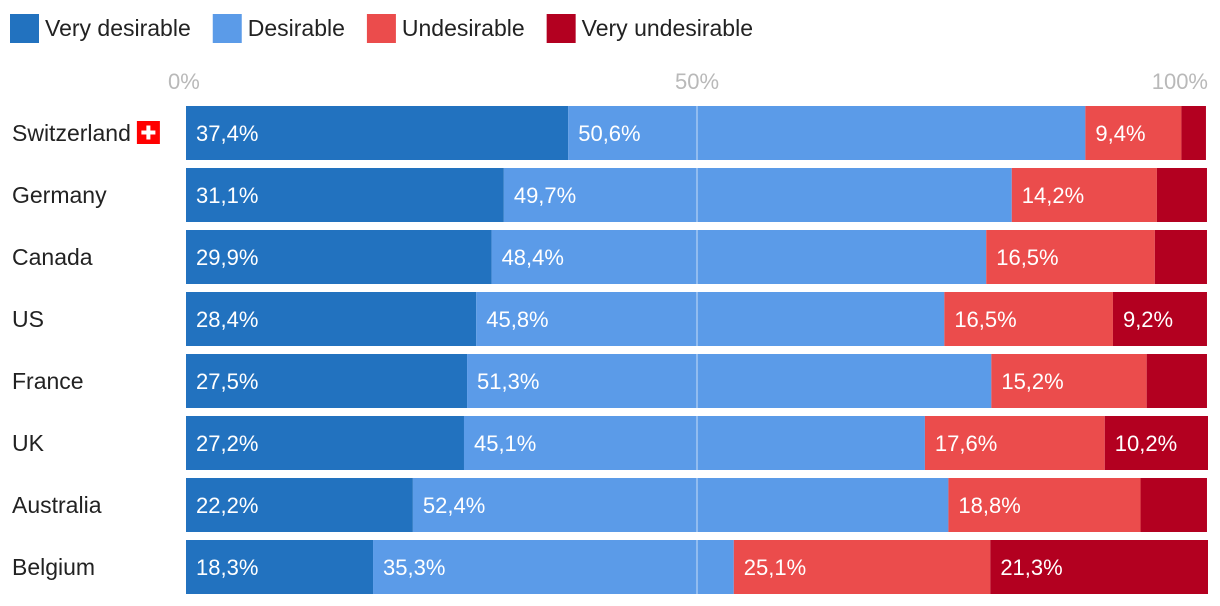  What do you see at coordinates (184, 81) in the screenshot?
I see `x-tick-label-0: 0%` at bounding box center [184, 81].